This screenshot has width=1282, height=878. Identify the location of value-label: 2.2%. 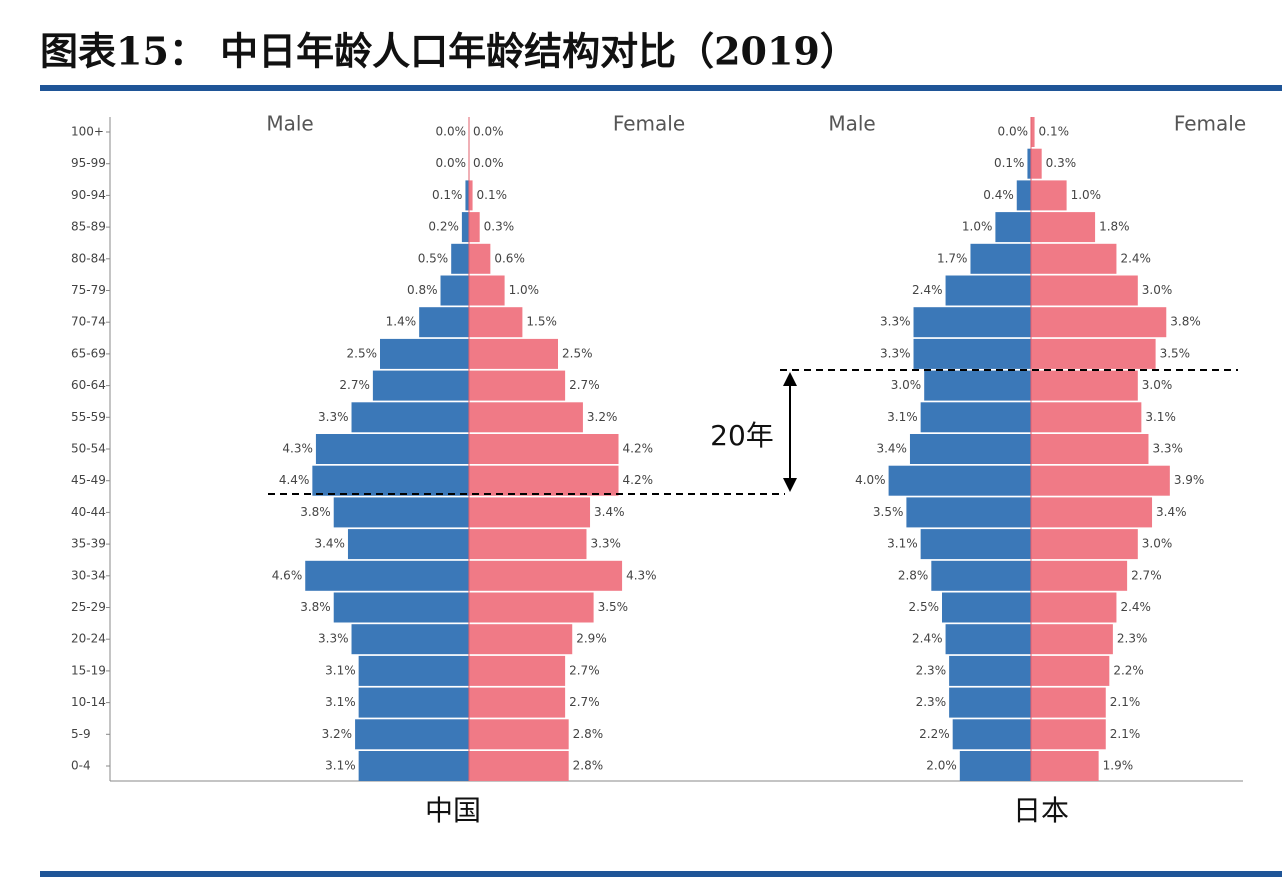
(1128, 670).